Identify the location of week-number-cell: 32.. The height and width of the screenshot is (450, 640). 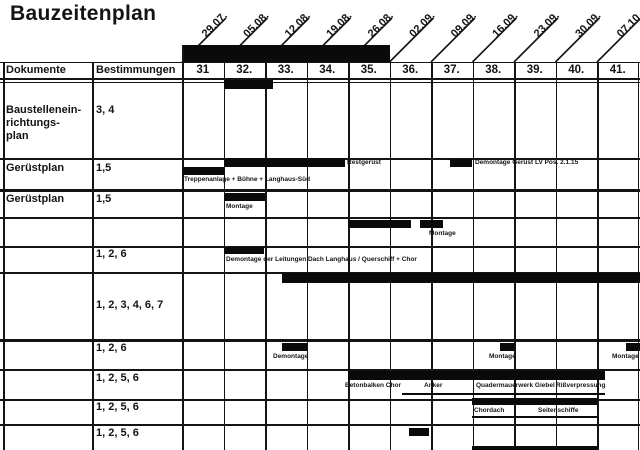
(244, 70).